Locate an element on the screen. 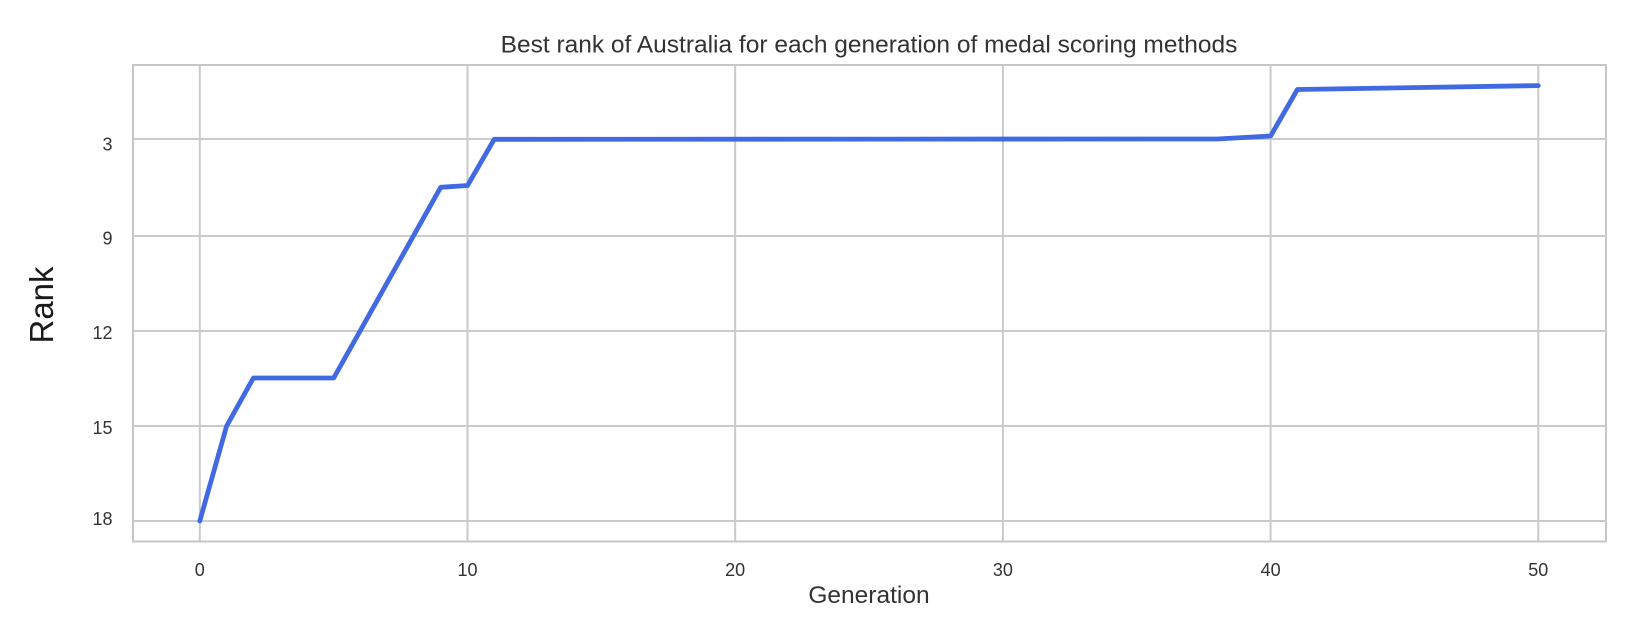  svg-text: 9 is located at coordinates (107, 239).